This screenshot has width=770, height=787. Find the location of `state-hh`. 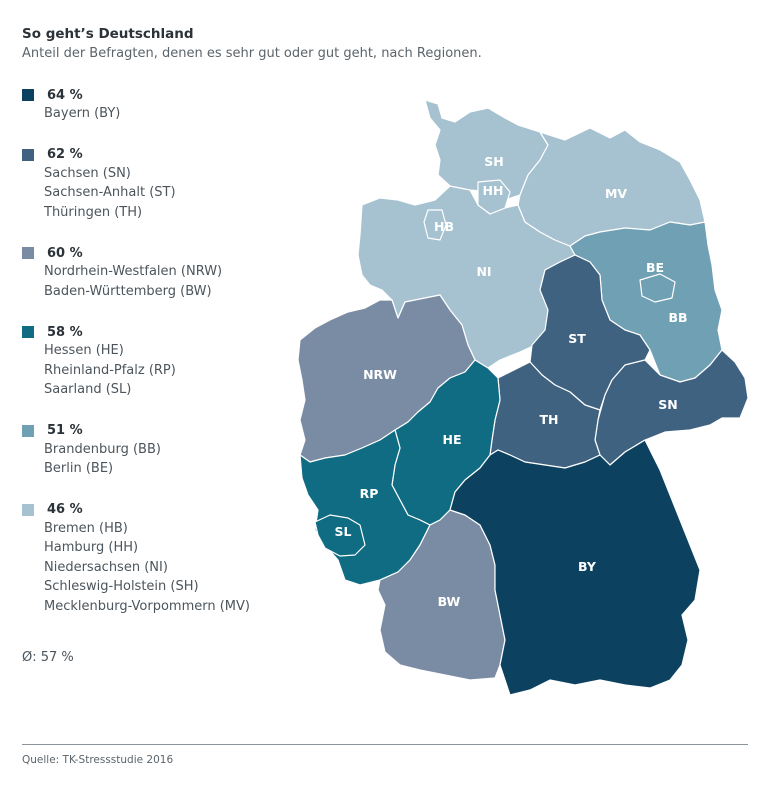

state-hh is located at coordinates (494, 197).